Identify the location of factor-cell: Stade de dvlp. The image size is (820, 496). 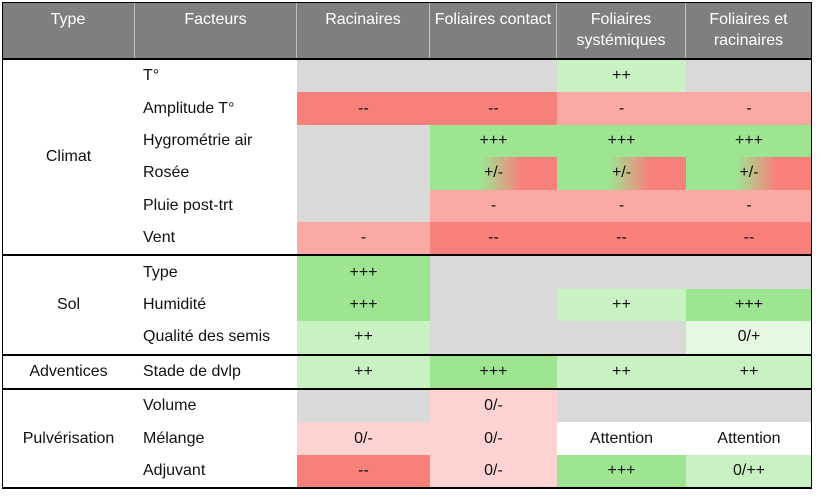
(192, 371).